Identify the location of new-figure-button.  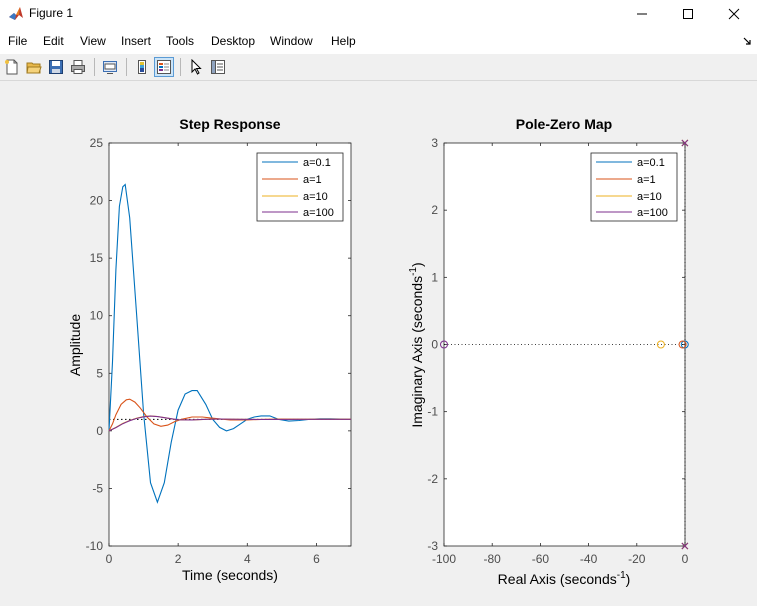
(12, 67).